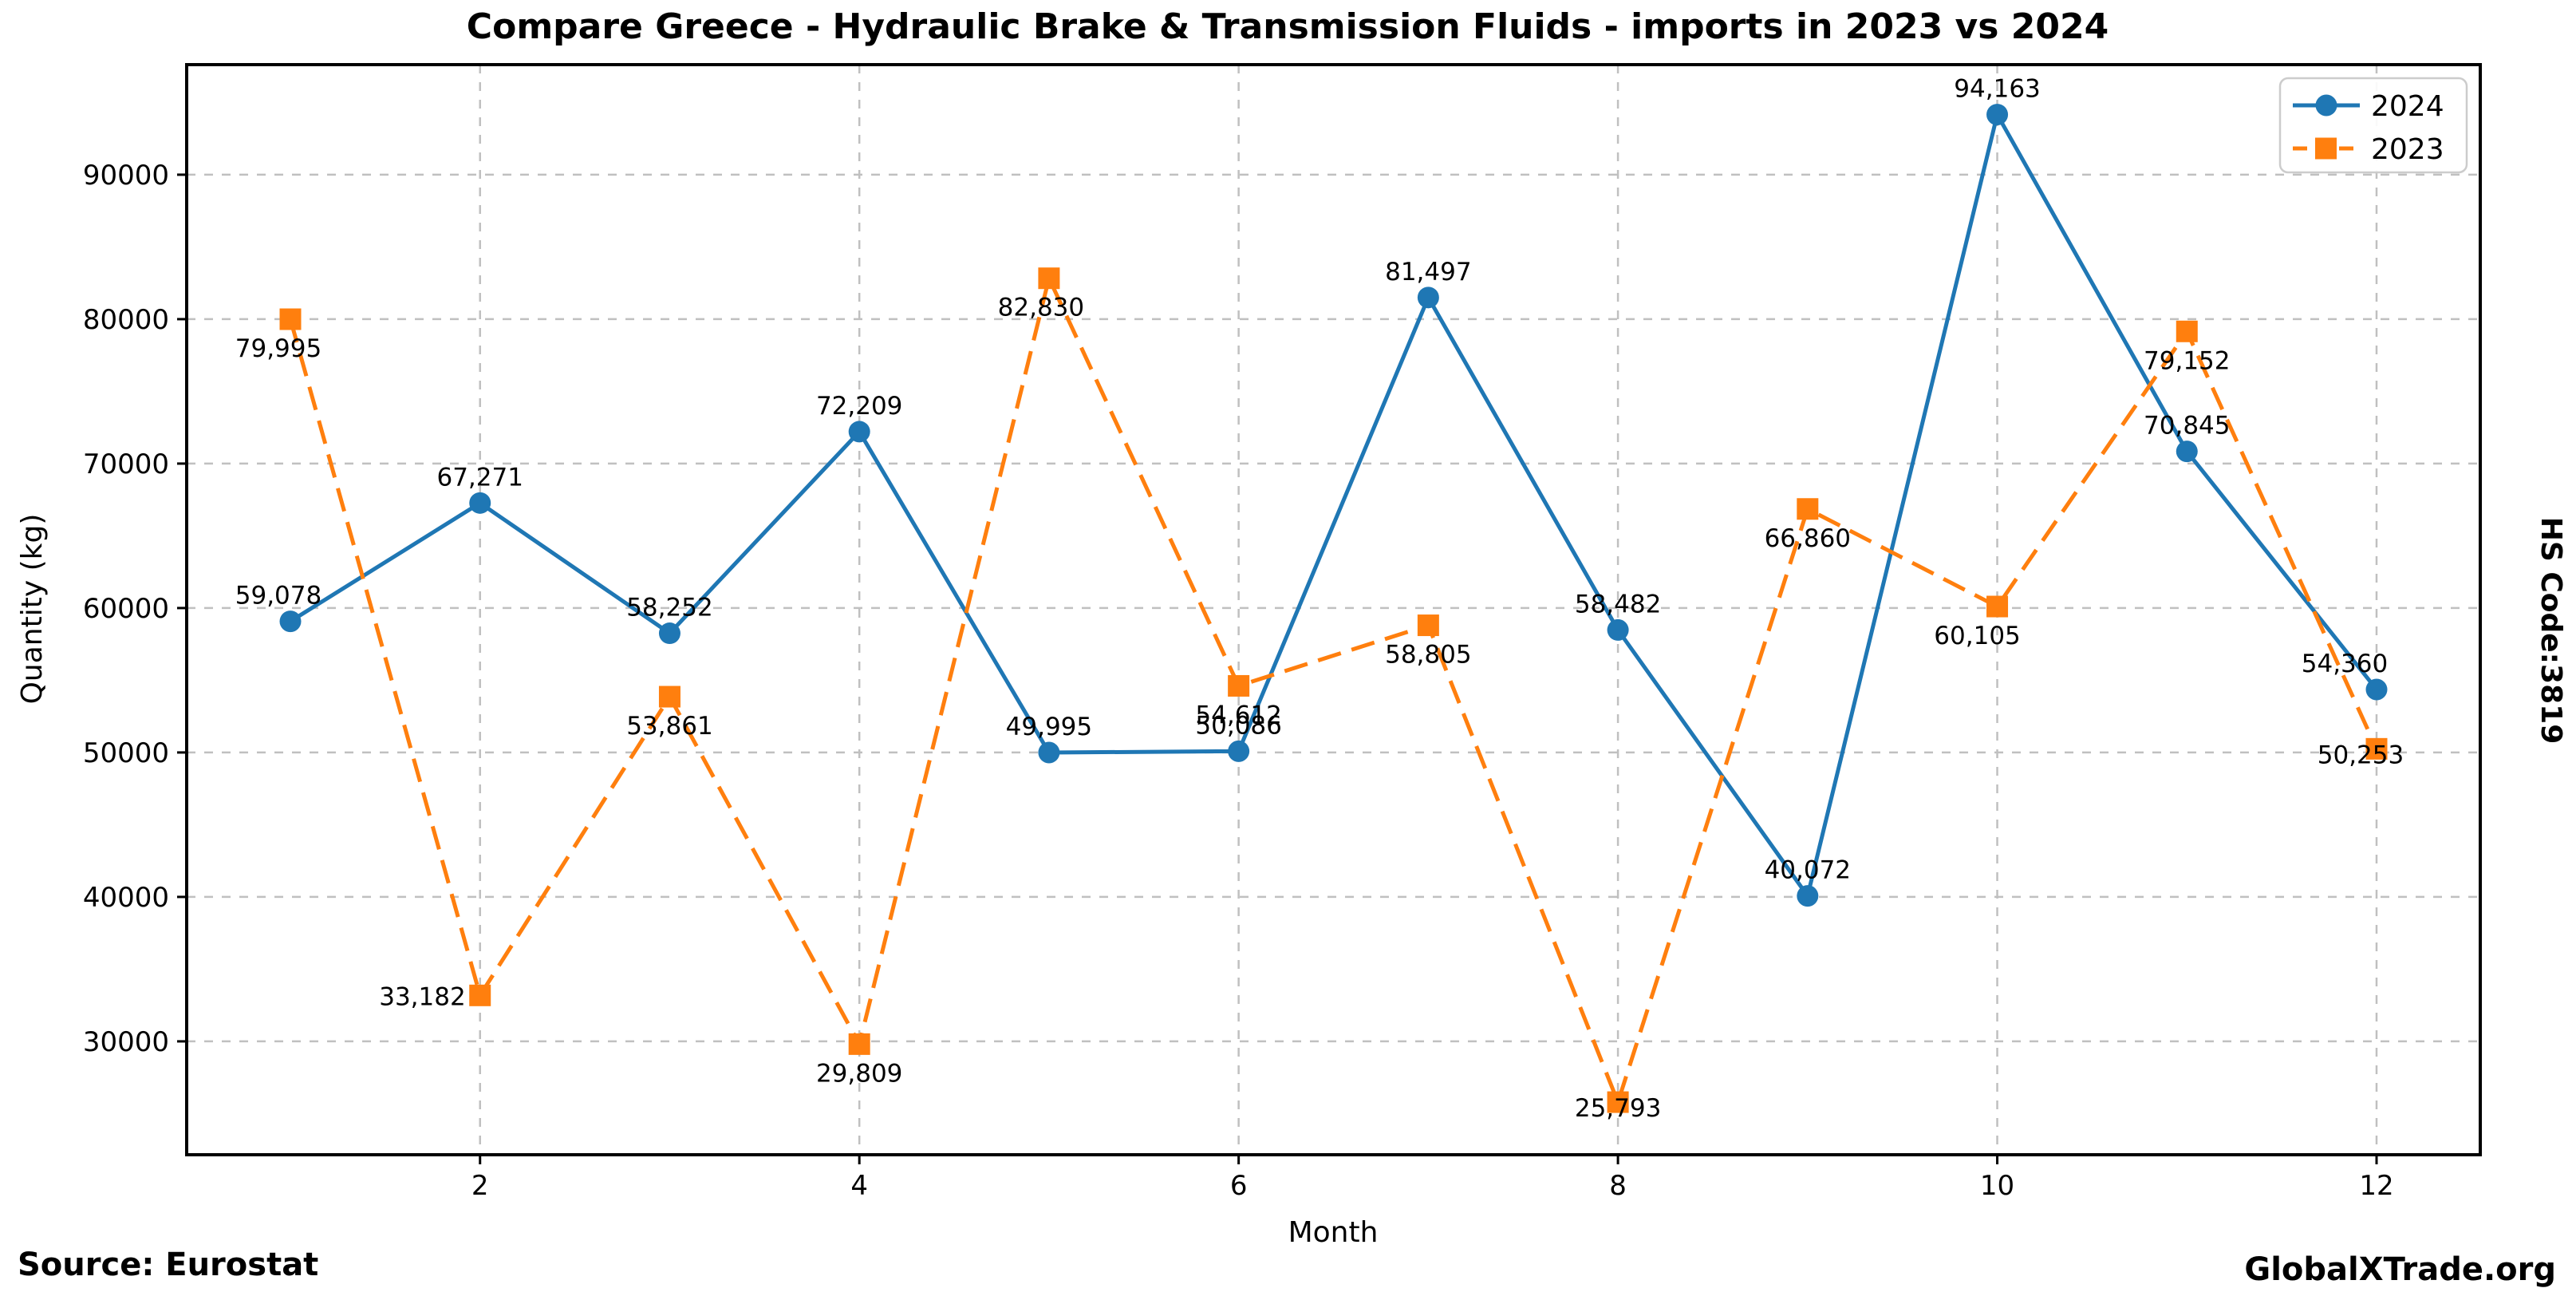  Describe the element at coordinates (2326, 148) in the screenshot. I see `legend-marker-square` at that location.